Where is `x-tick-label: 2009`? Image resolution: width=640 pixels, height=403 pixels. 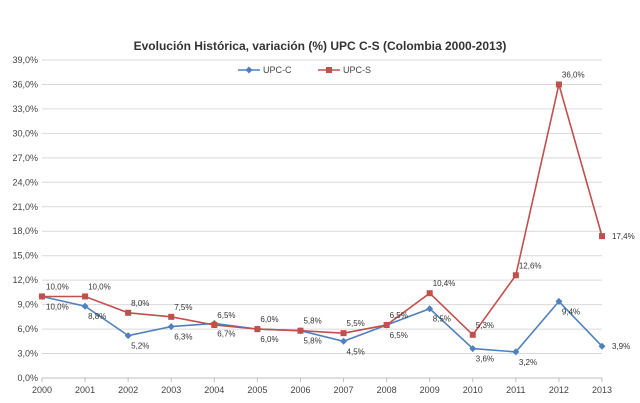
x-tick-label: 2009 is located at coordinates (430, 390).